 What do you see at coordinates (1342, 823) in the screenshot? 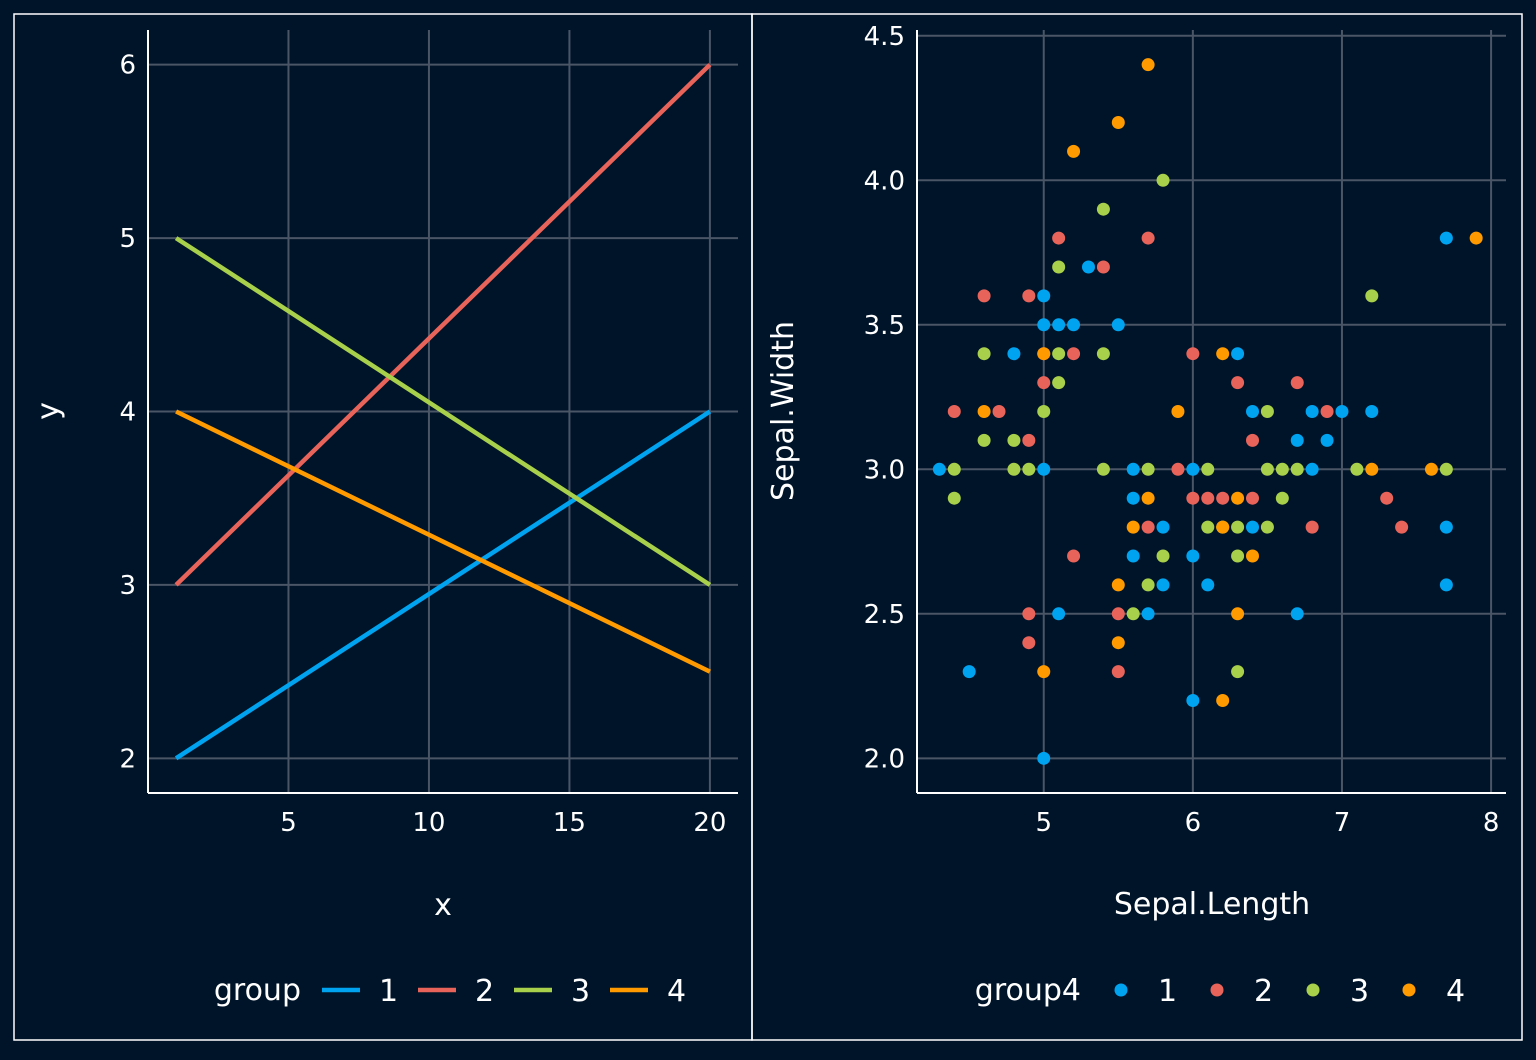
I see `right-x-tick-label: 7` at bounding box center [1342, 823].